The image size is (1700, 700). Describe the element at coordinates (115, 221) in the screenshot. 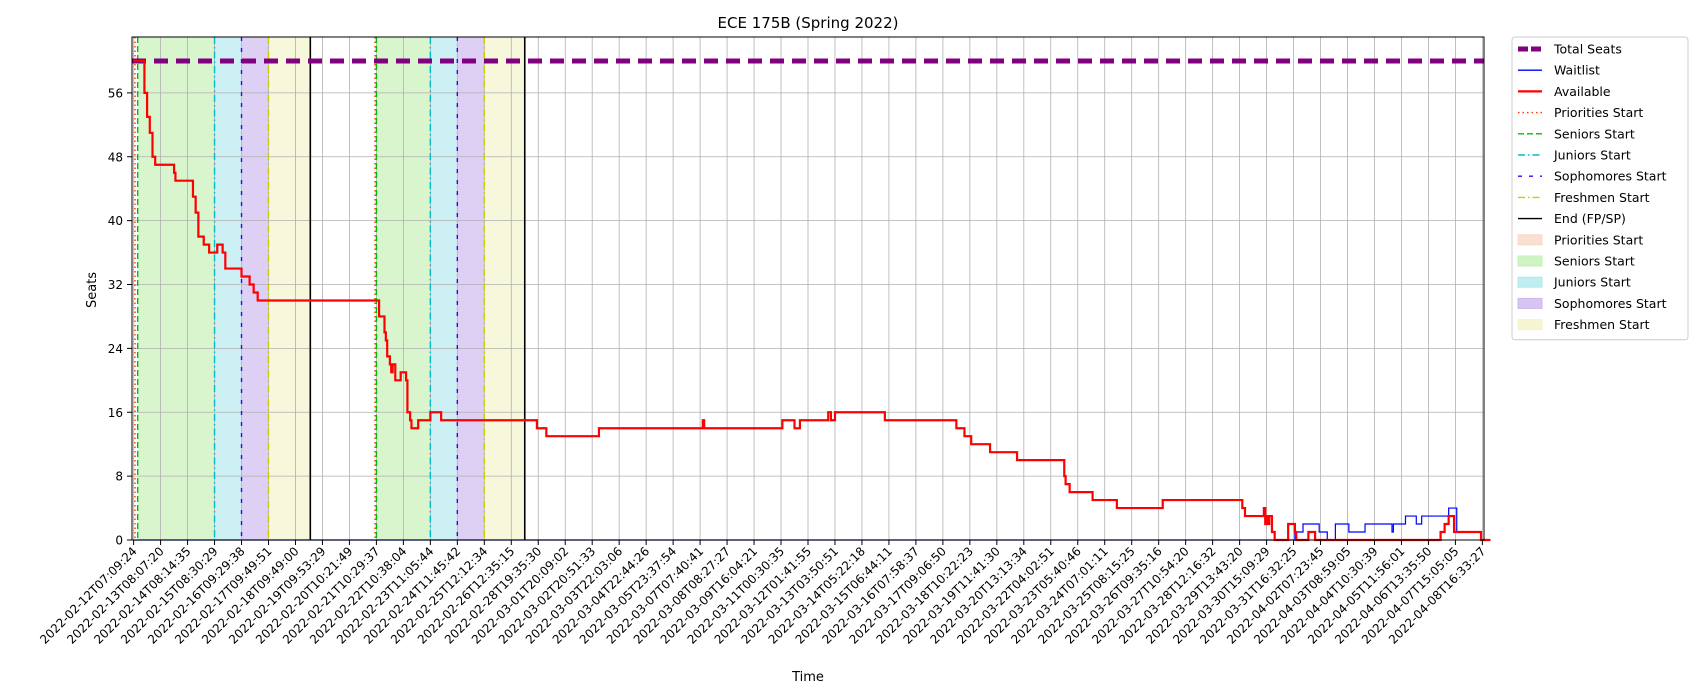

I see `y-tick-label: 40` at that location.